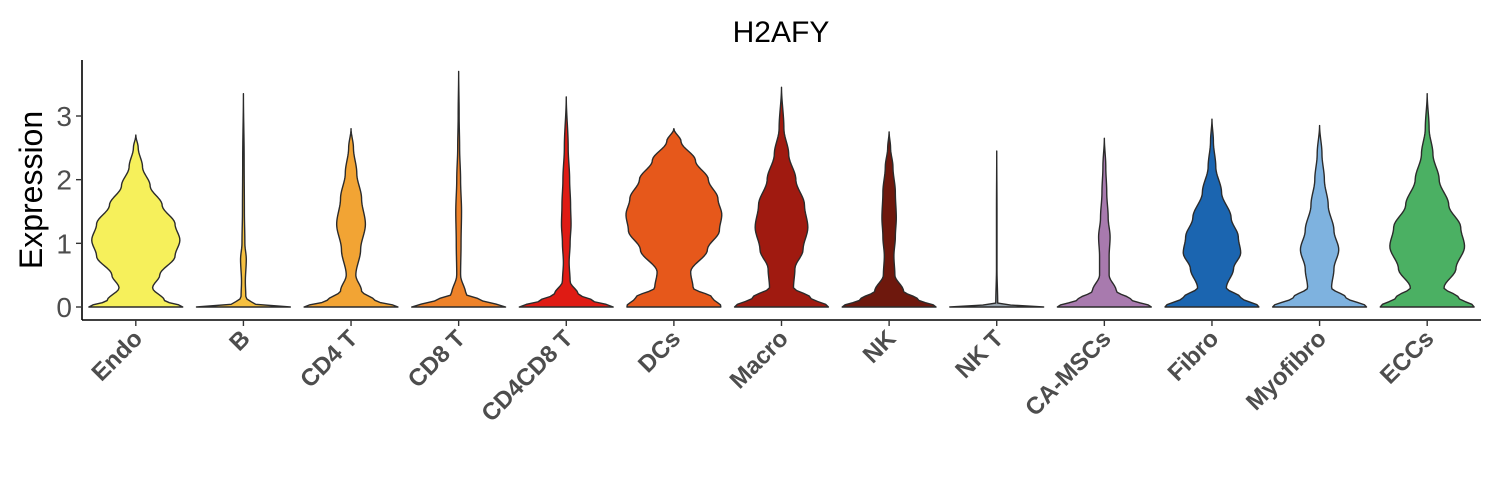 The width and height of the screenshot is (1500, 500). Describe the element at coordinates (239, 340) in the screenshot. I see `x-tick-label: B` at that location.